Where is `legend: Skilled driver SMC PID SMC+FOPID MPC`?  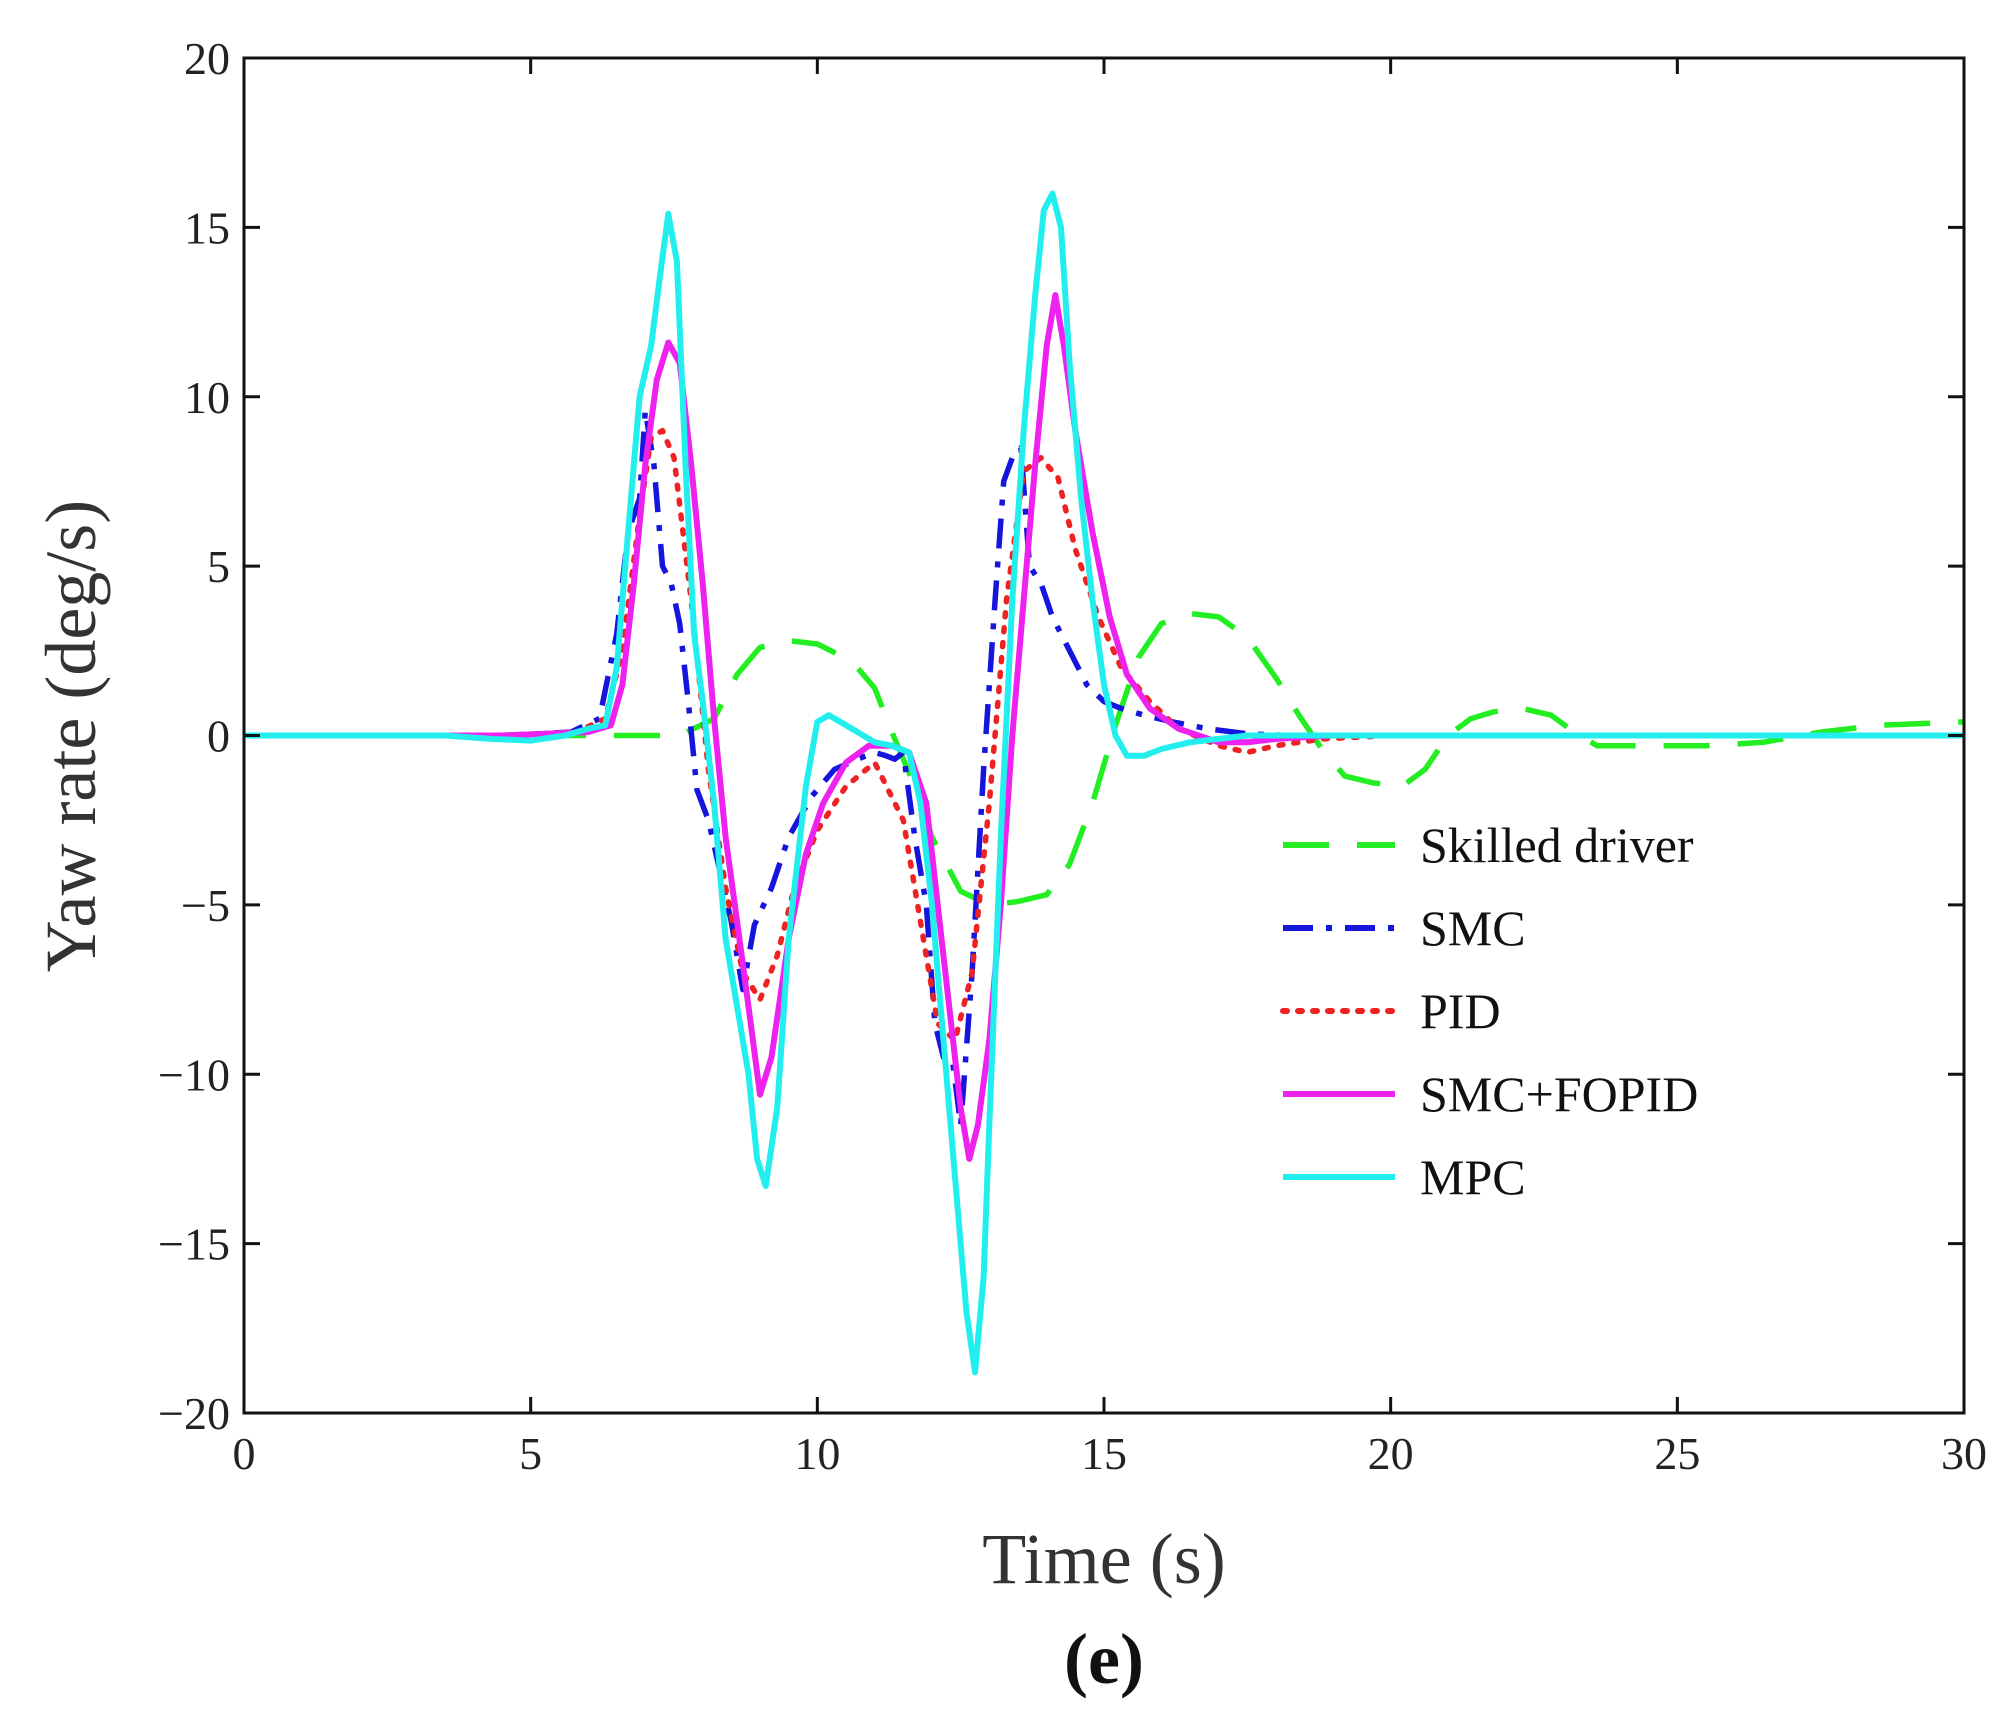 legend: Skilled driver SMC PID SMC+FOPID MPC is located at coordinates (1489, 1011).